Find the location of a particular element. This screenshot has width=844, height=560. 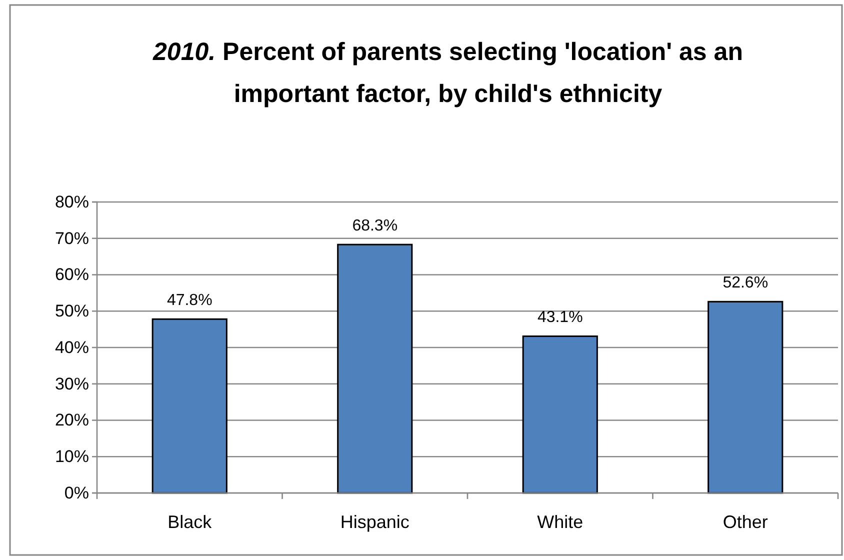

x-tick-label: Other is located at coordinates (745, 522).